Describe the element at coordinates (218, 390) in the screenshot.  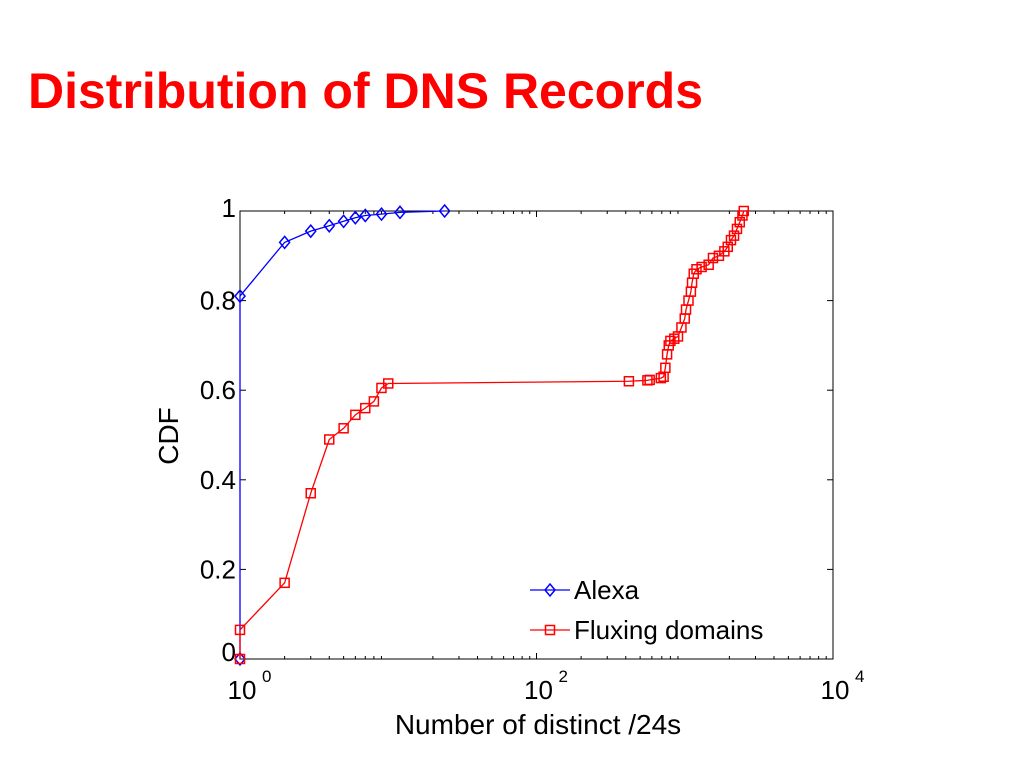
I see `y-tick-label: 0.6` at that location.